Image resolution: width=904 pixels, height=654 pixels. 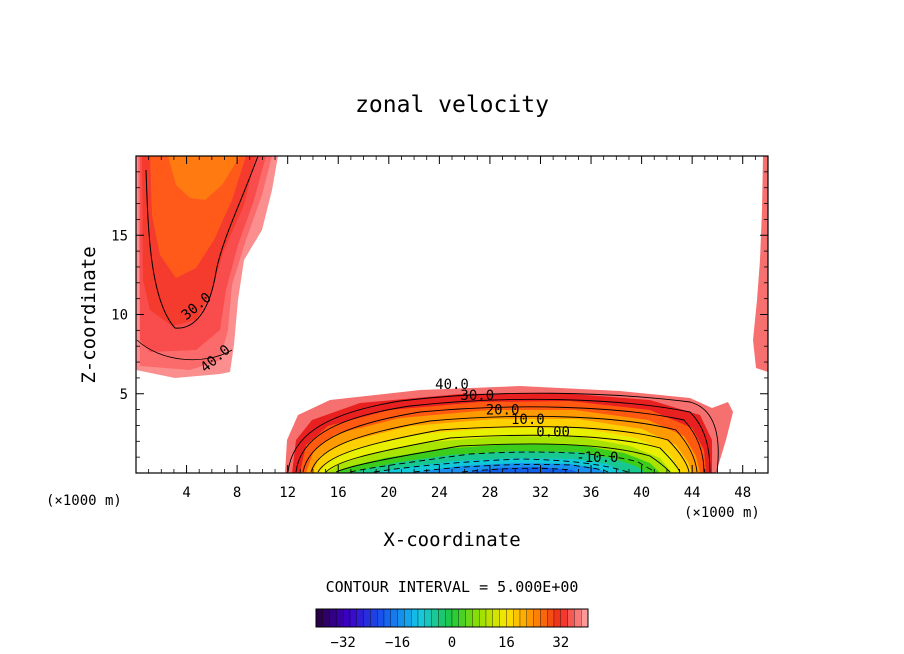 What do you see at coordinates (477, 396) in the screenshot?
I see `contour-label: 30.0` at bounding box center [477, 396].